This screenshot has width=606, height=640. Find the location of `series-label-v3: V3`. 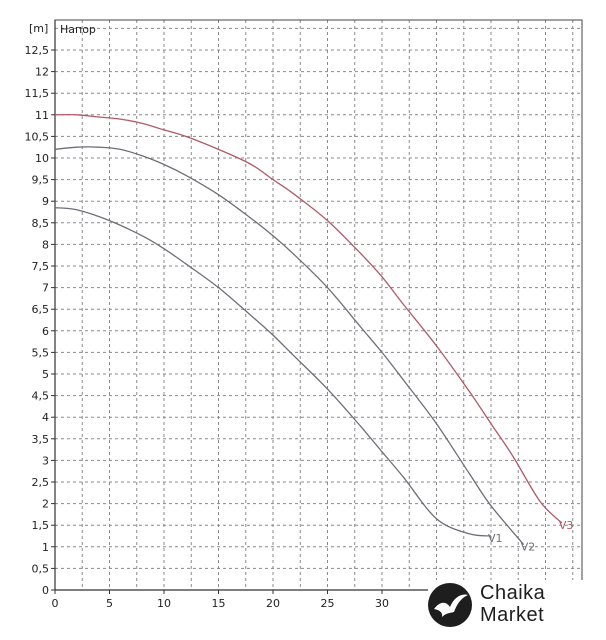

series-label-v3: V3 is located at coordinates (566, 525).